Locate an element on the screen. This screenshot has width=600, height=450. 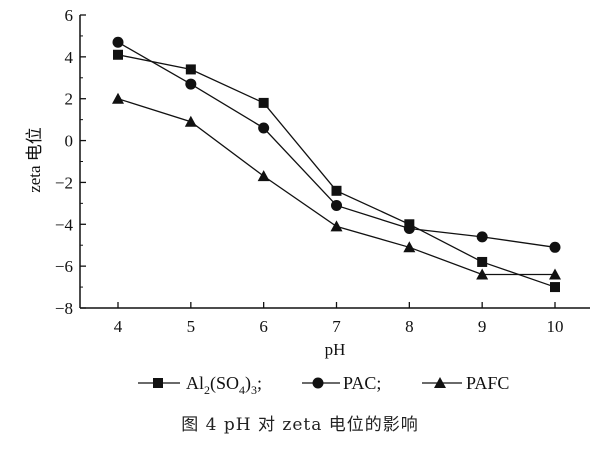
legend-label-pafc: PAFC is located at coordinates (487, 383).